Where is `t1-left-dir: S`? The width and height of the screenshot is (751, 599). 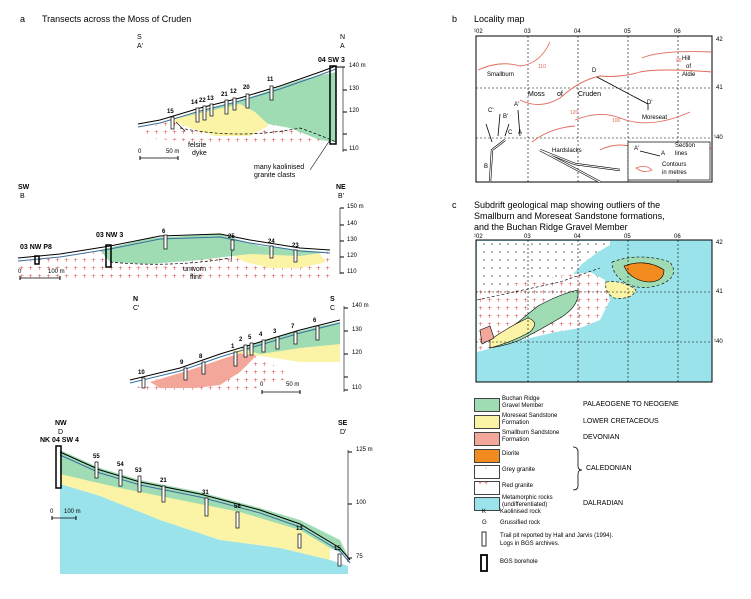 t1-left-dir: S is located at coordinates (139, 37).